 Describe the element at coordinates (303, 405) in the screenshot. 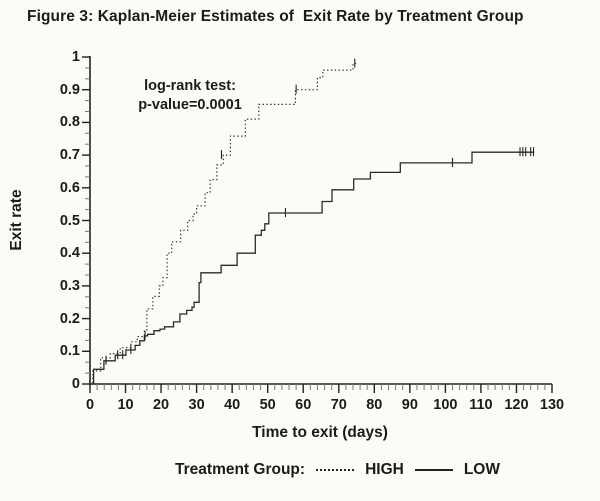

I see `x-tick-label-60: 60` at that location.